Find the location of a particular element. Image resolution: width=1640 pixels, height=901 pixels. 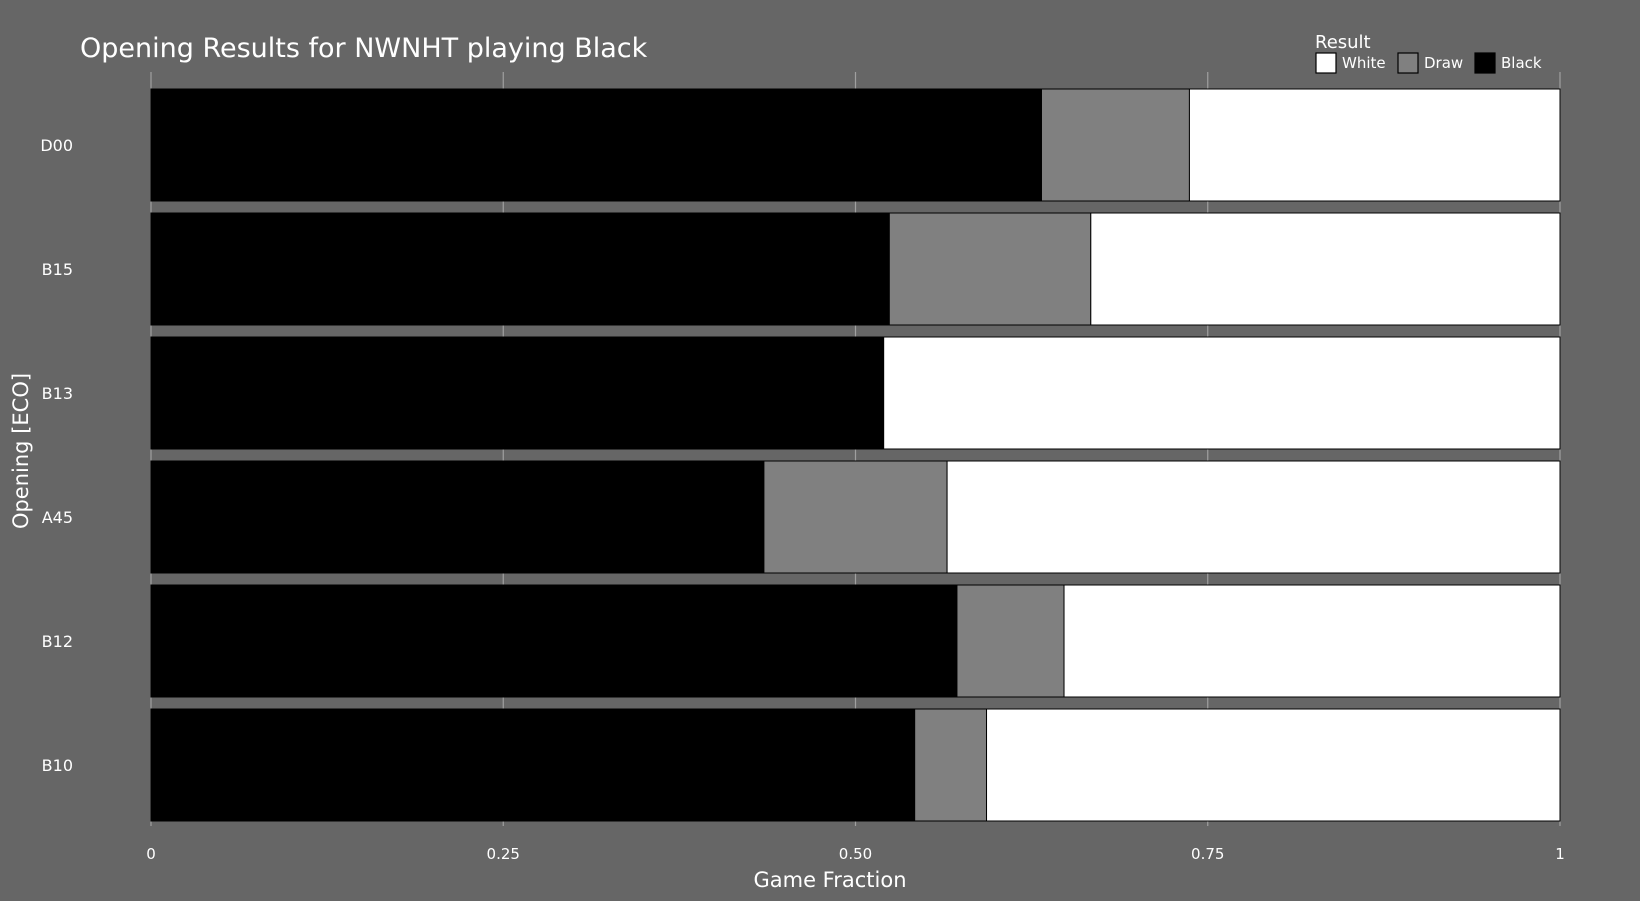

chart-title: Opening Results for NWNHT playing Black is located at coordinates (364, 48).